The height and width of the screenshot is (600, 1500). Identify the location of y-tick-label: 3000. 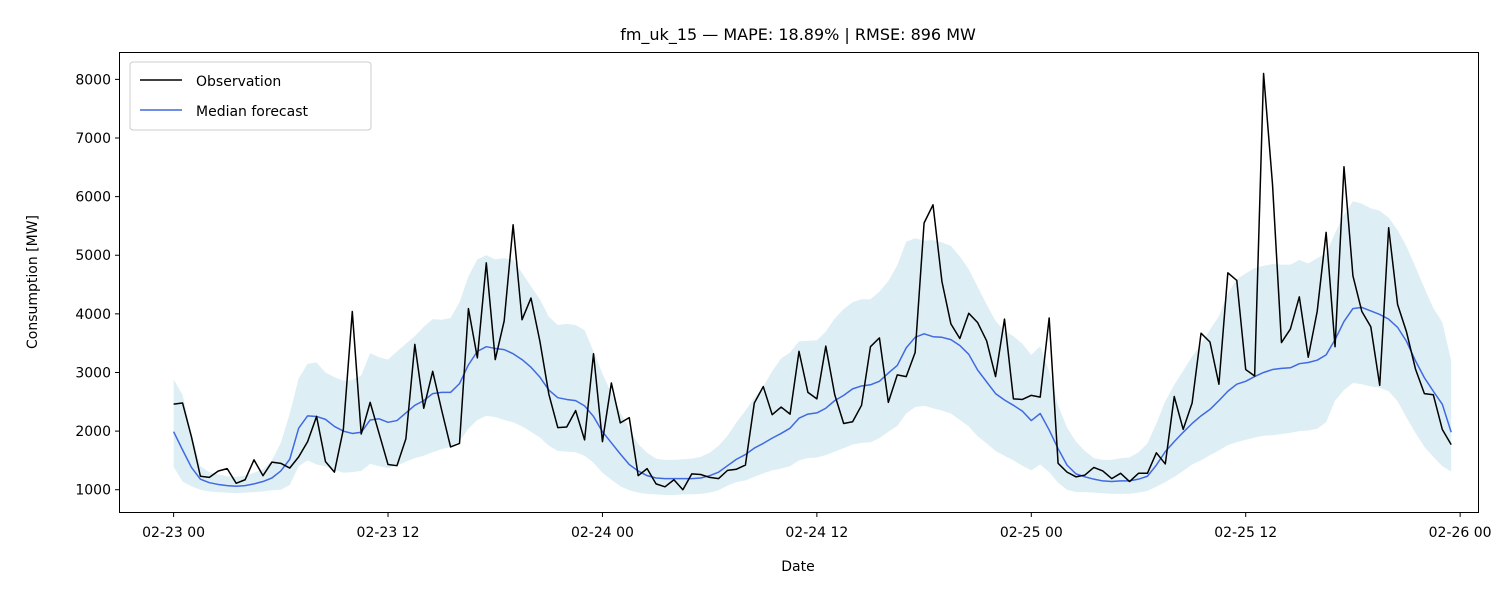
(93, 373).